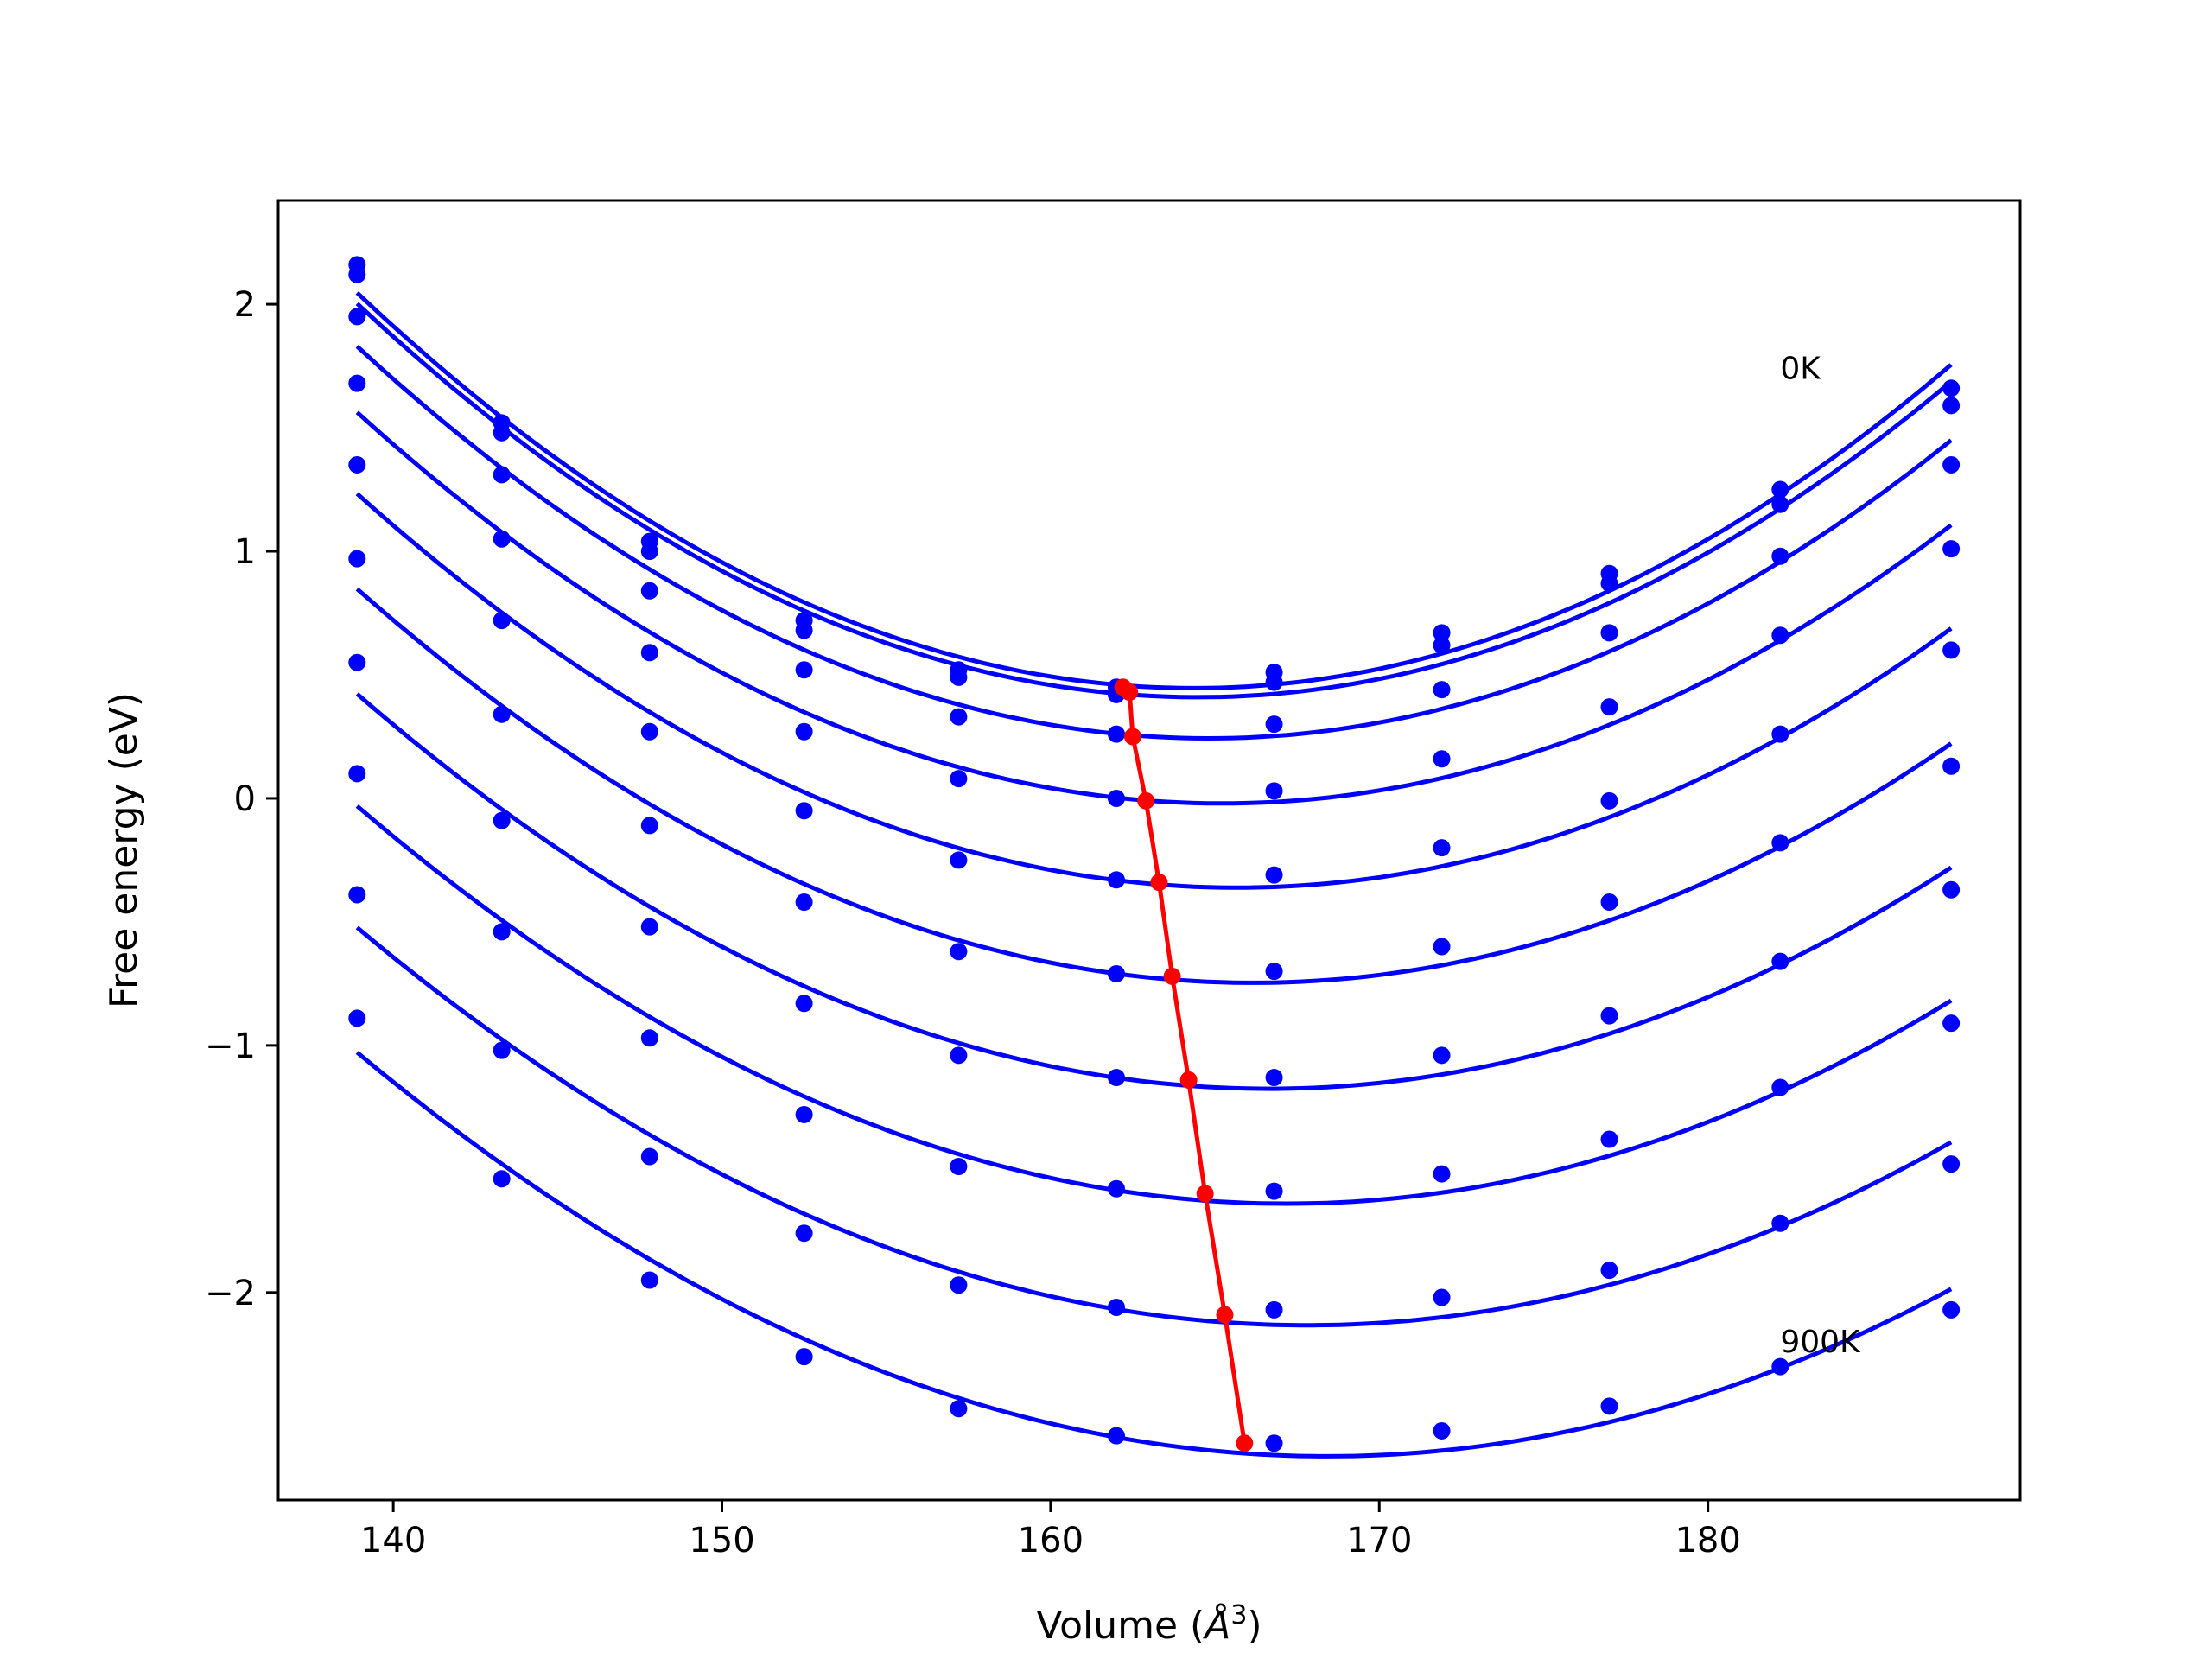 This screenshot has width=2212, height=1659. What do you see at coordinates (721, 1540) in the screenshot?
I see `x-tick-label: 150` at bounding box center [721, 1540].